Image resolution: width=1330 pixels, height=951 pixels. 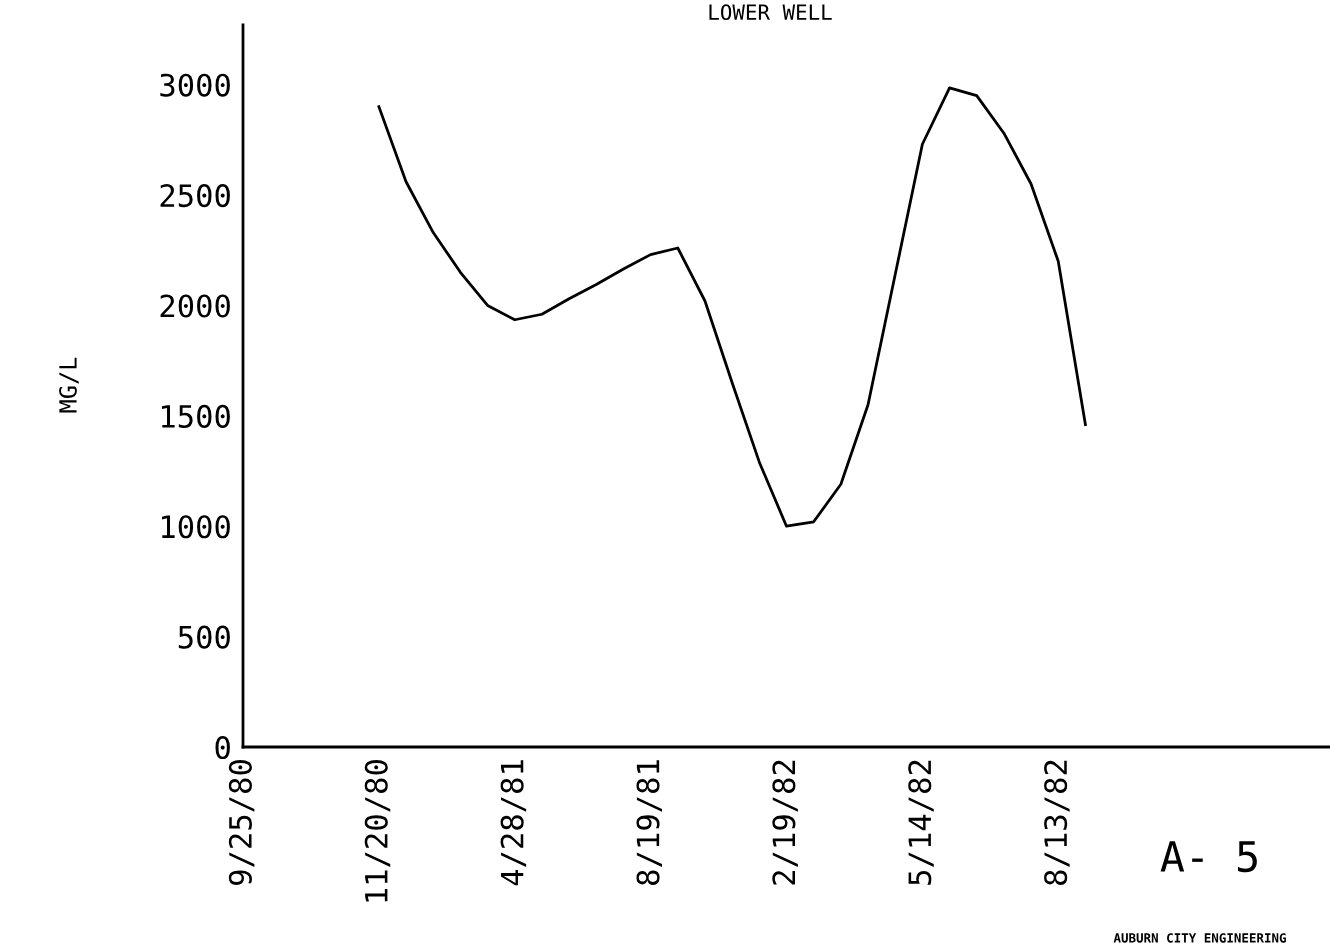 What do you see at coordinates (921, 822) in the screenshot?
I see `x-tick-label: 5/14/82` at bounding box center [921, 822].